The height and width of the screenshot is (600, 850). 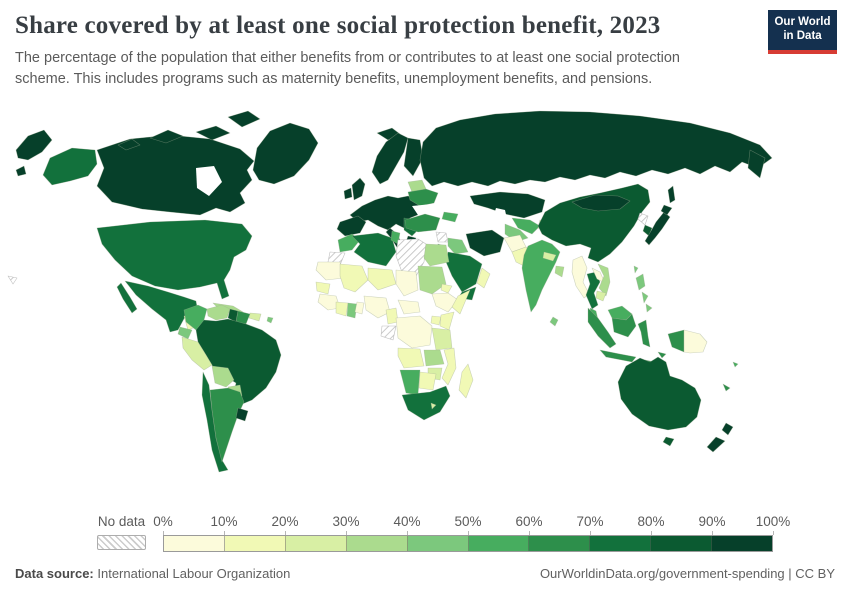 What do you see at coordinates (601, 203) in the screenshot?
I see `country-mongolia` at bounding box center [601, 203].